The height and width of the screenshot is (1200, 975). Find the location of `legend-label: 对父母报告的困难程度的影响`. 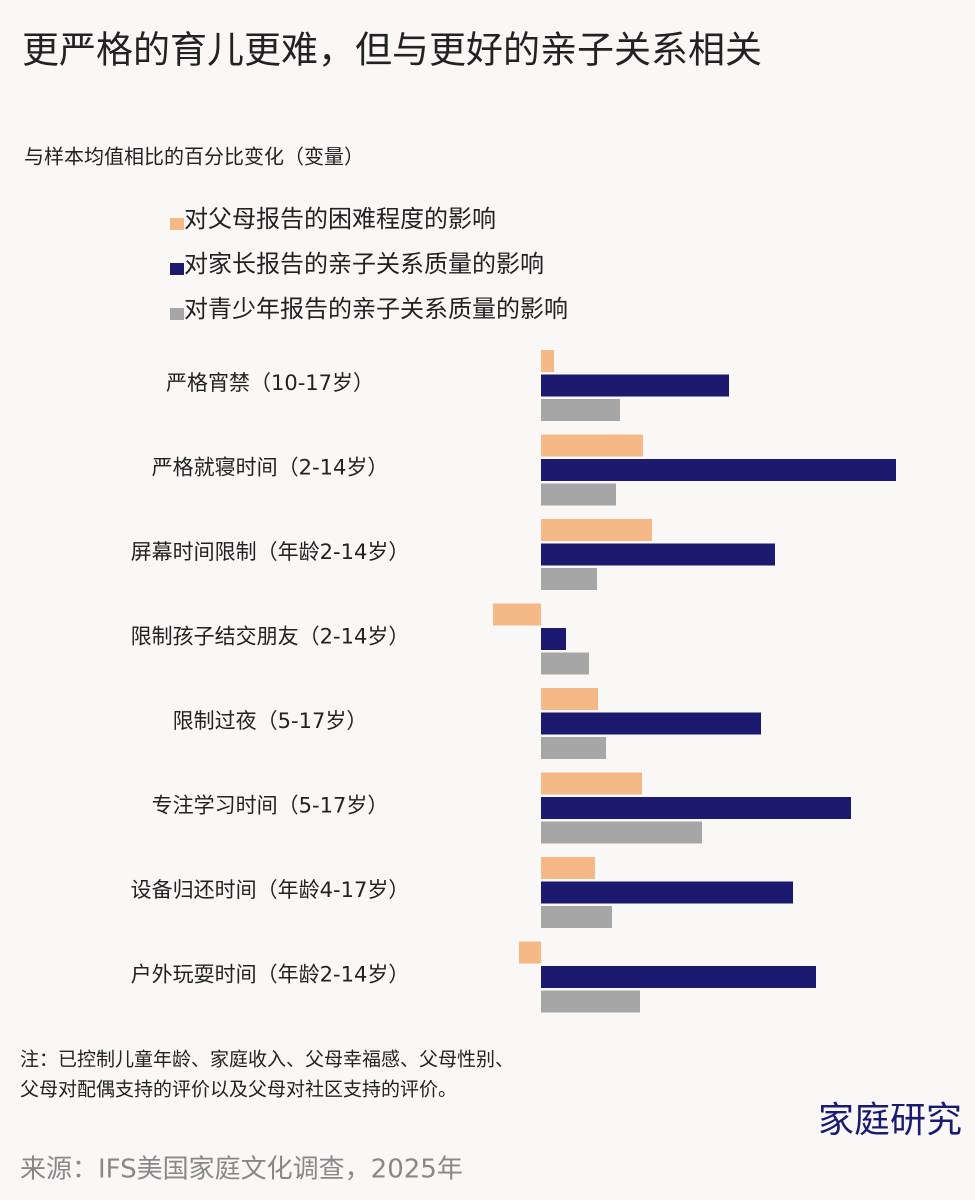

legend-label: 对父母报告的困难程度的影响 is located at coordinates (340, 219).